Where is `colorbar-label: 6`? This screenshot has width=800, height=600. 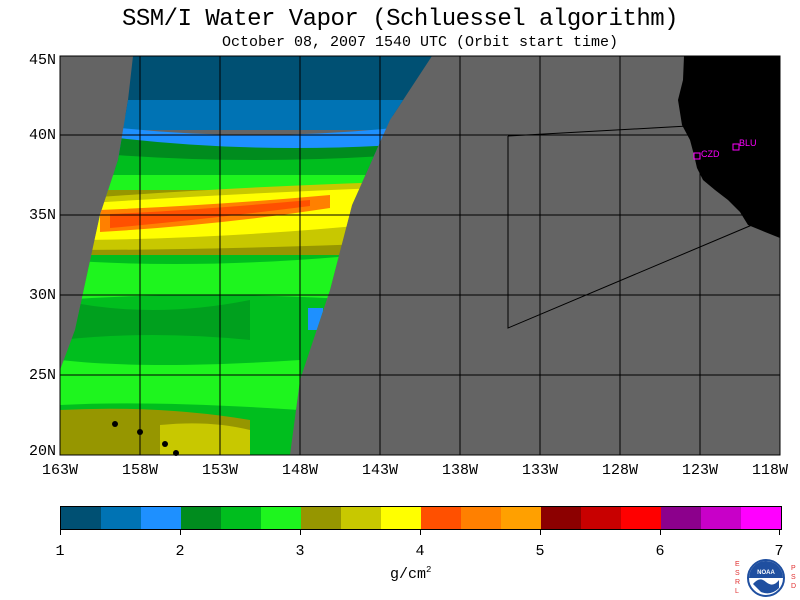 colorbar-label: 6 is located at coordinates (660, 551).